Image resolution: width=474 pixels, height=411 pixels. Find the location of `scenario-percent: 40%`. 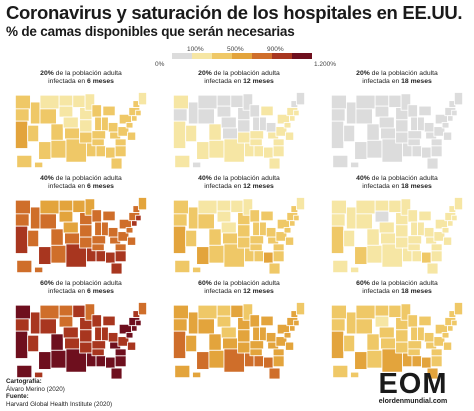

scenario-percent: 40% is located at coordinates (47, 178).